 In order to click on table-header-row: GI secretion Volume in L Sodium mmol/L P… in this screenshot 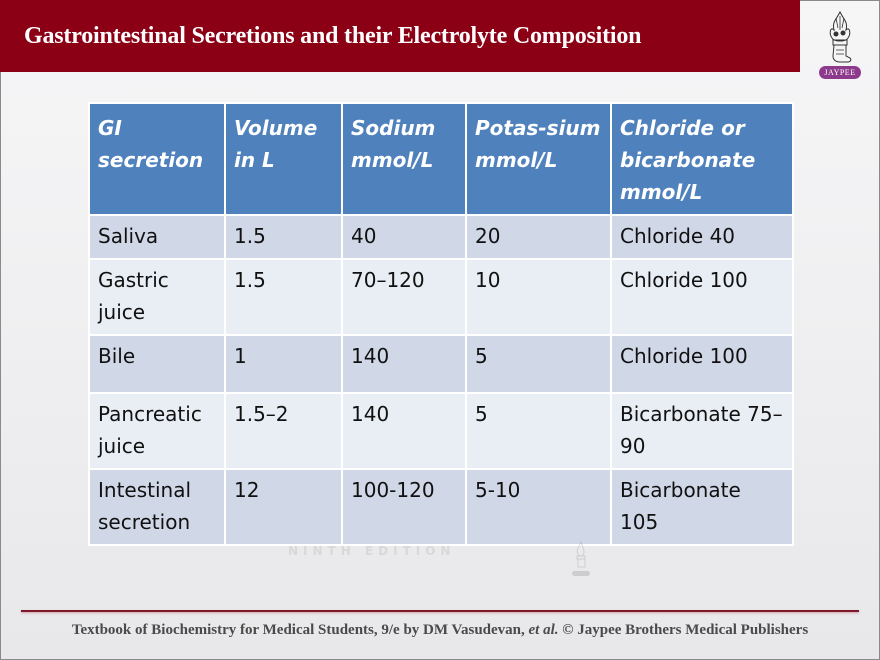, I will do `click(441, 159)`.